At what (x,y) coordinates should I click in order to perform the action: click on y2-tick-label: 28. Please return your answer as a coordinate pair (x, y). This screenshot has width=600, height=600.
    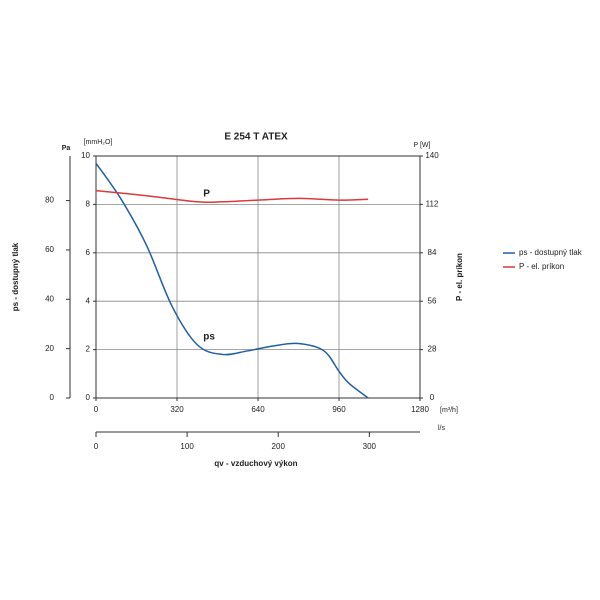
    Looking at the image, I should click on (432, 349).